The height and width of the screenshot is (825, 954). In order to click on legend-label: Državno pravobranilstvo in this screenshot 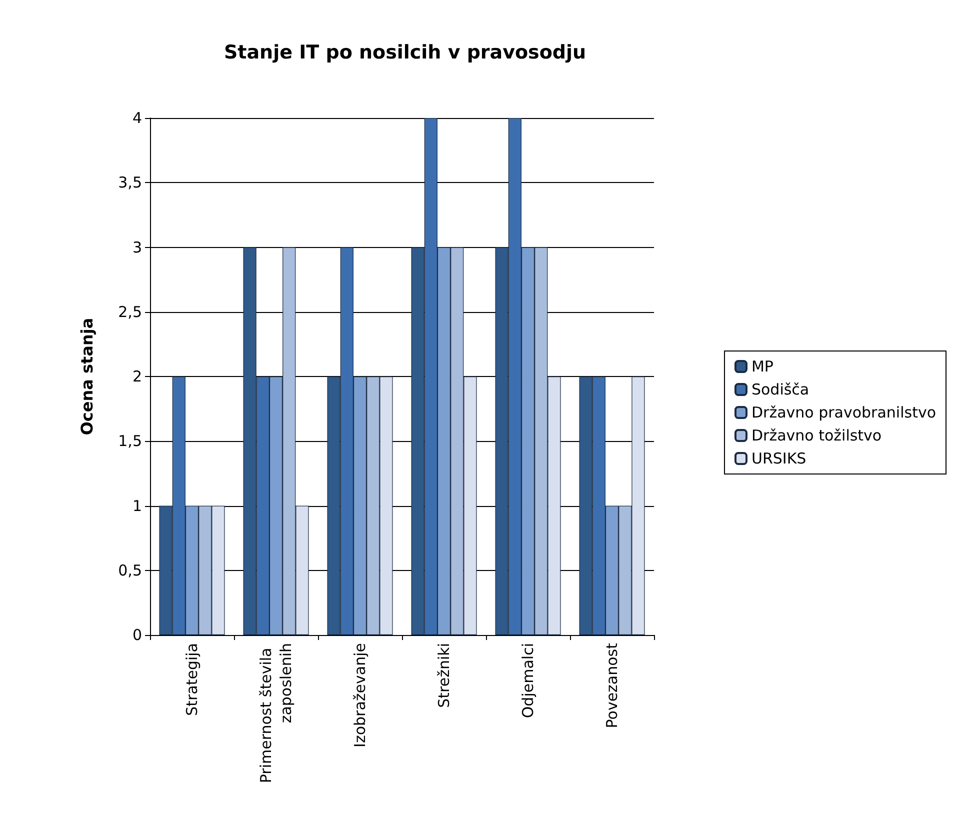, I will do `click(843, 413)`.